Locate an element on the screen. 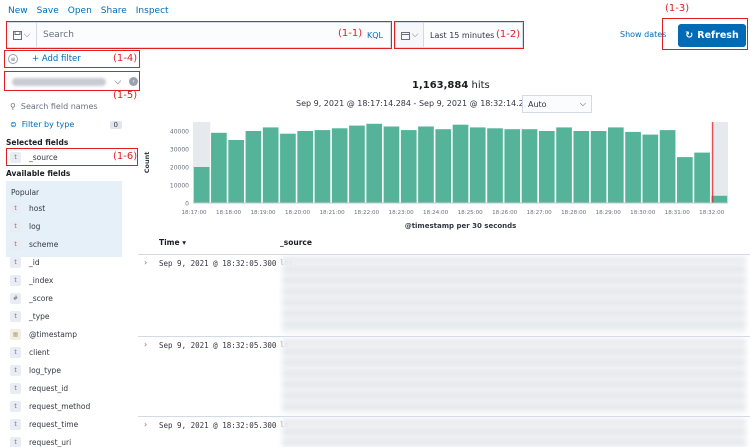 The height and width of the screenshot is (447, 750). field-item-scheme: t scheme is located at coordinates (64, 244).